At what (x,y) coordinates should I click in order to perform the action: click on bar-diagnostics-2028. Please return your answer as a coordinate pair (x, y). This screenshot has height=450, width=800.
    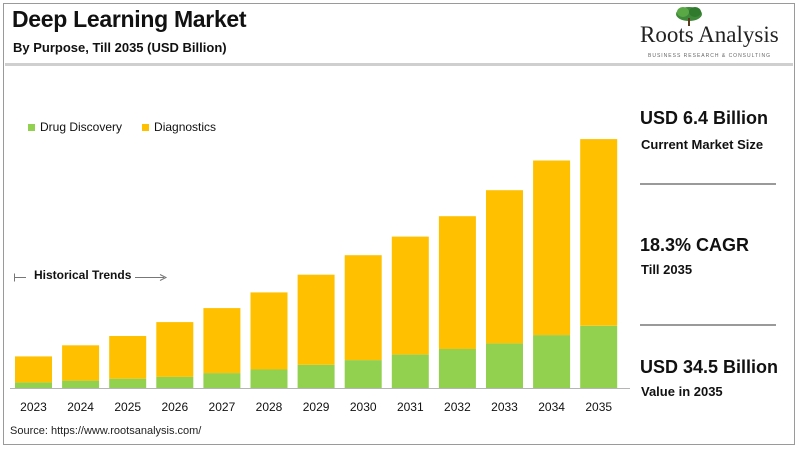
    Looking at the image, I should click on (269, 331).